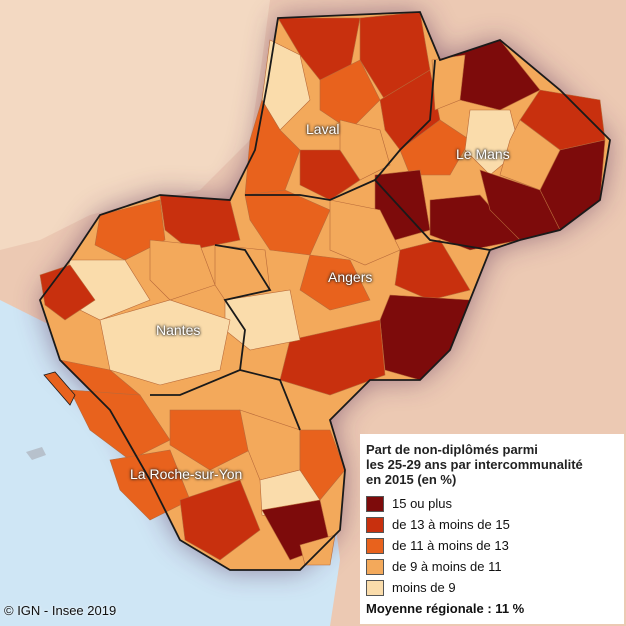  What do you see at coordinates (492, 587) in the screenshot?
I see `legend-item: moins de 9` at bounding box center [492, 587].